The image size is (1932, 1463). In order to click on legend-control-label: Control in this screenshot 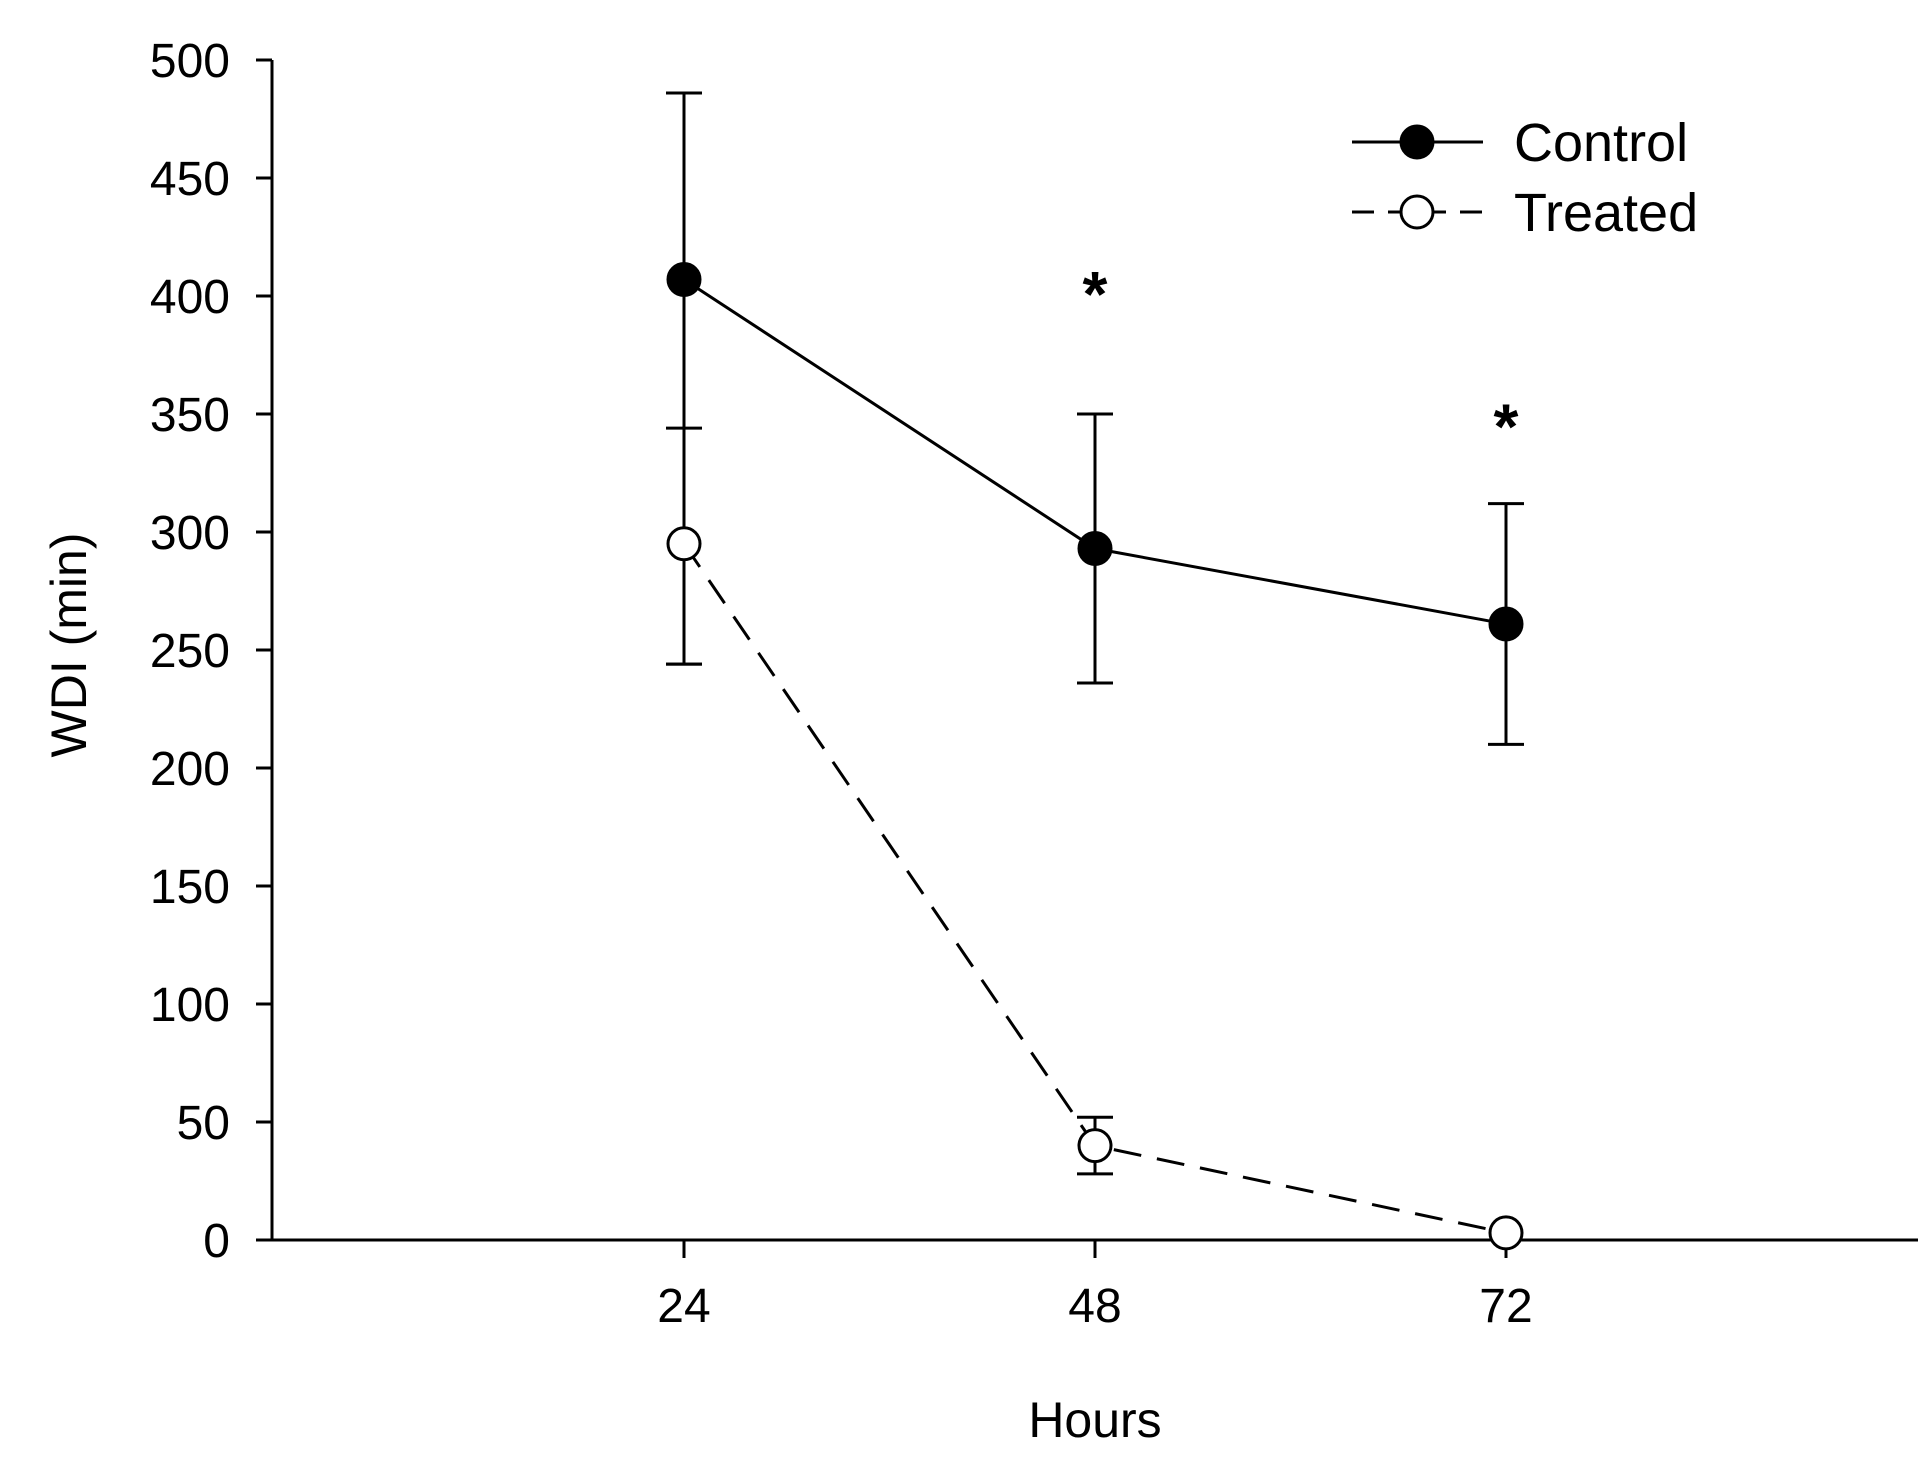, I will do `click(1601, 143)`.